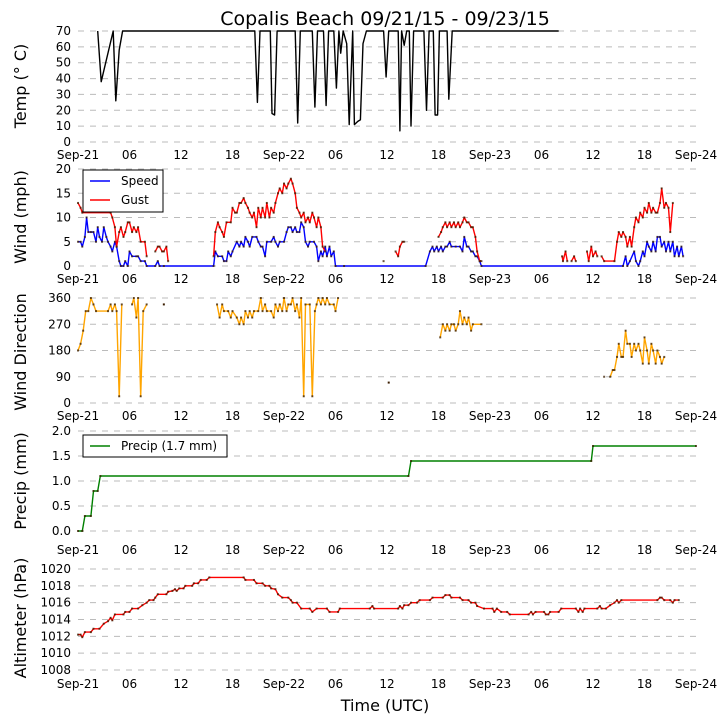 The height and width of the screenshot is (725, 726). What do you see at coordinates (55, 603) in the screenshot?
I see `y-tick-label: 1016` at bounding box center [55, 603].